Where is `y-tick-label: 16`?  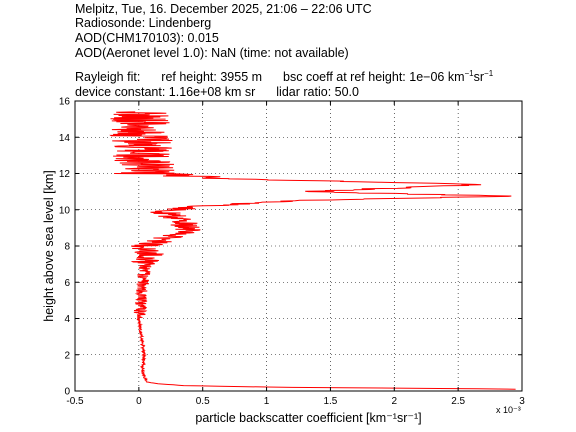
y-tick-label: 16 is located at coordinates (65, 102).